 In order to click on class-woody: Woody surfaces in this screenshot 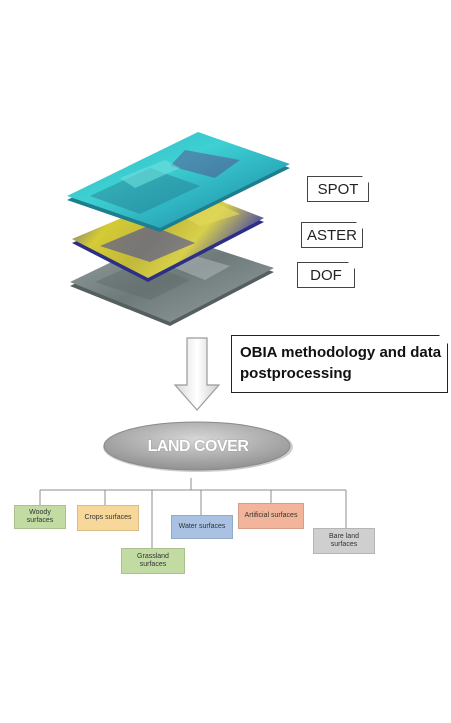, I will do `click(40, 517)`.